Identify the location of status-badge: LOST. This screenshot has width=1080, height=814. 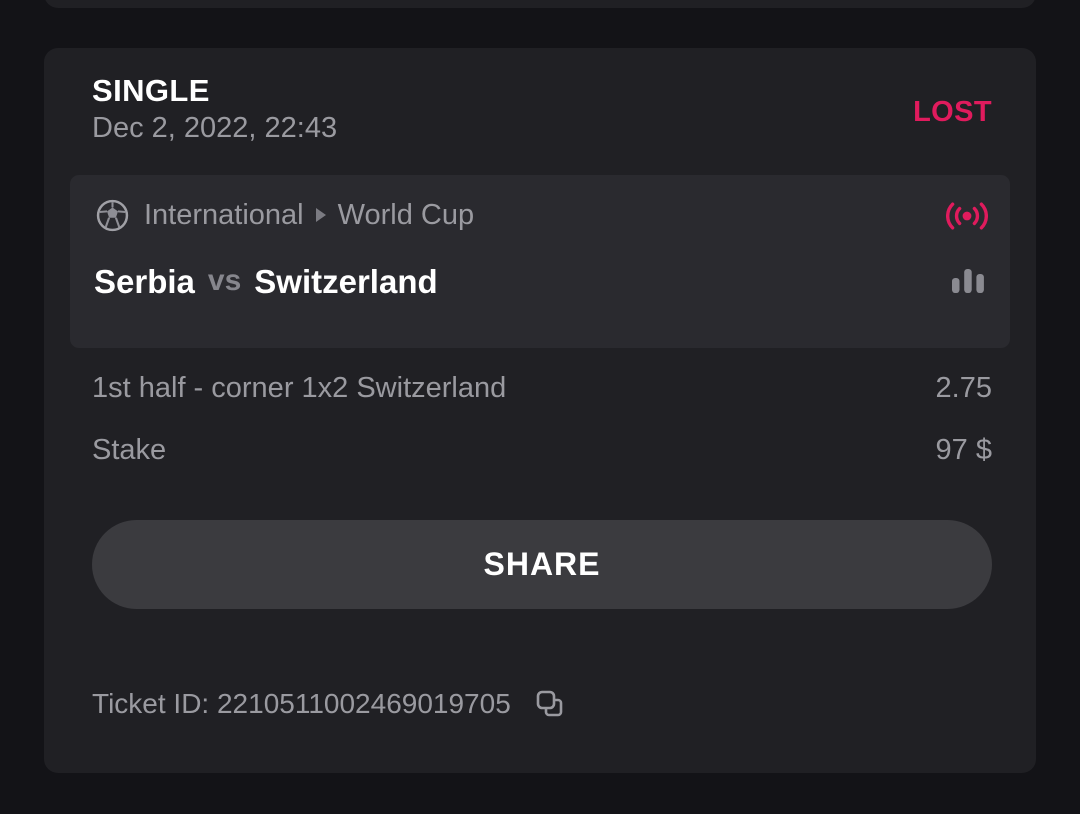
(952, 112).